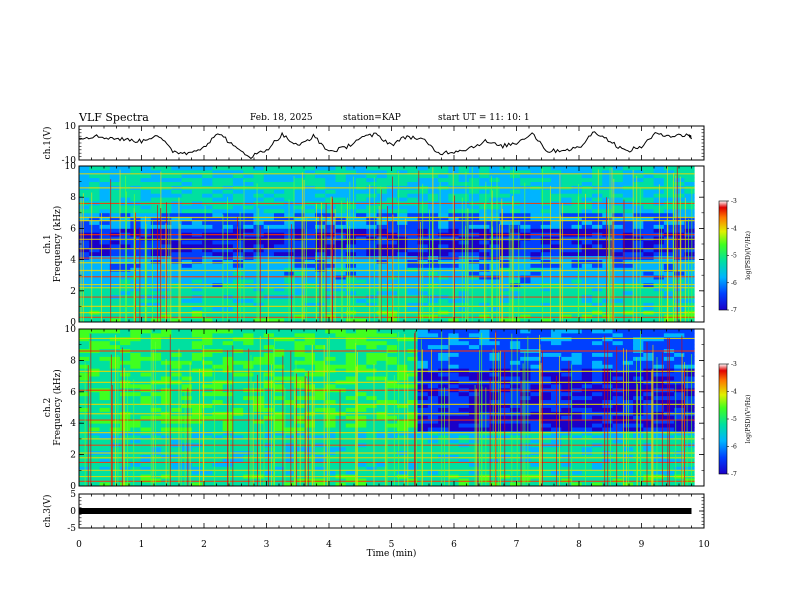  Describe the element at coordinates (53, 244) in the screenshot. I see `ylabel-sp1: ch.1Frequency (kHz)` at that location.